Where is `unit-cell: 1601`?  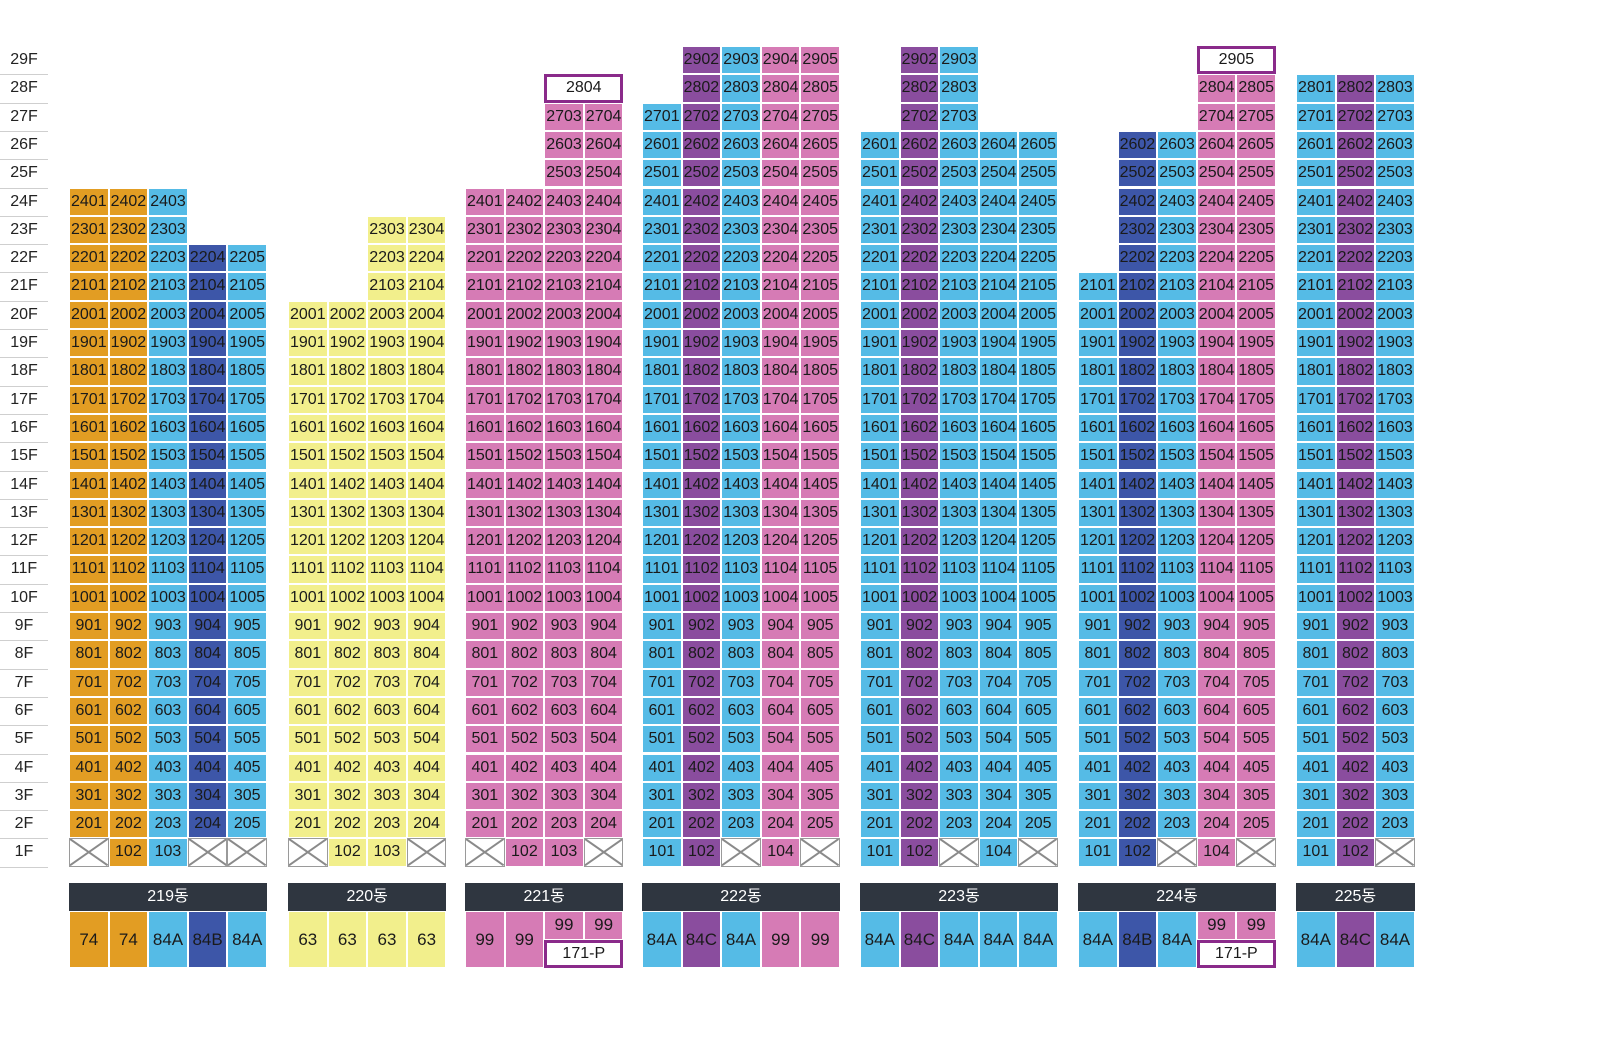 unit-cell: 1601 is located at coordinates (880, 428).